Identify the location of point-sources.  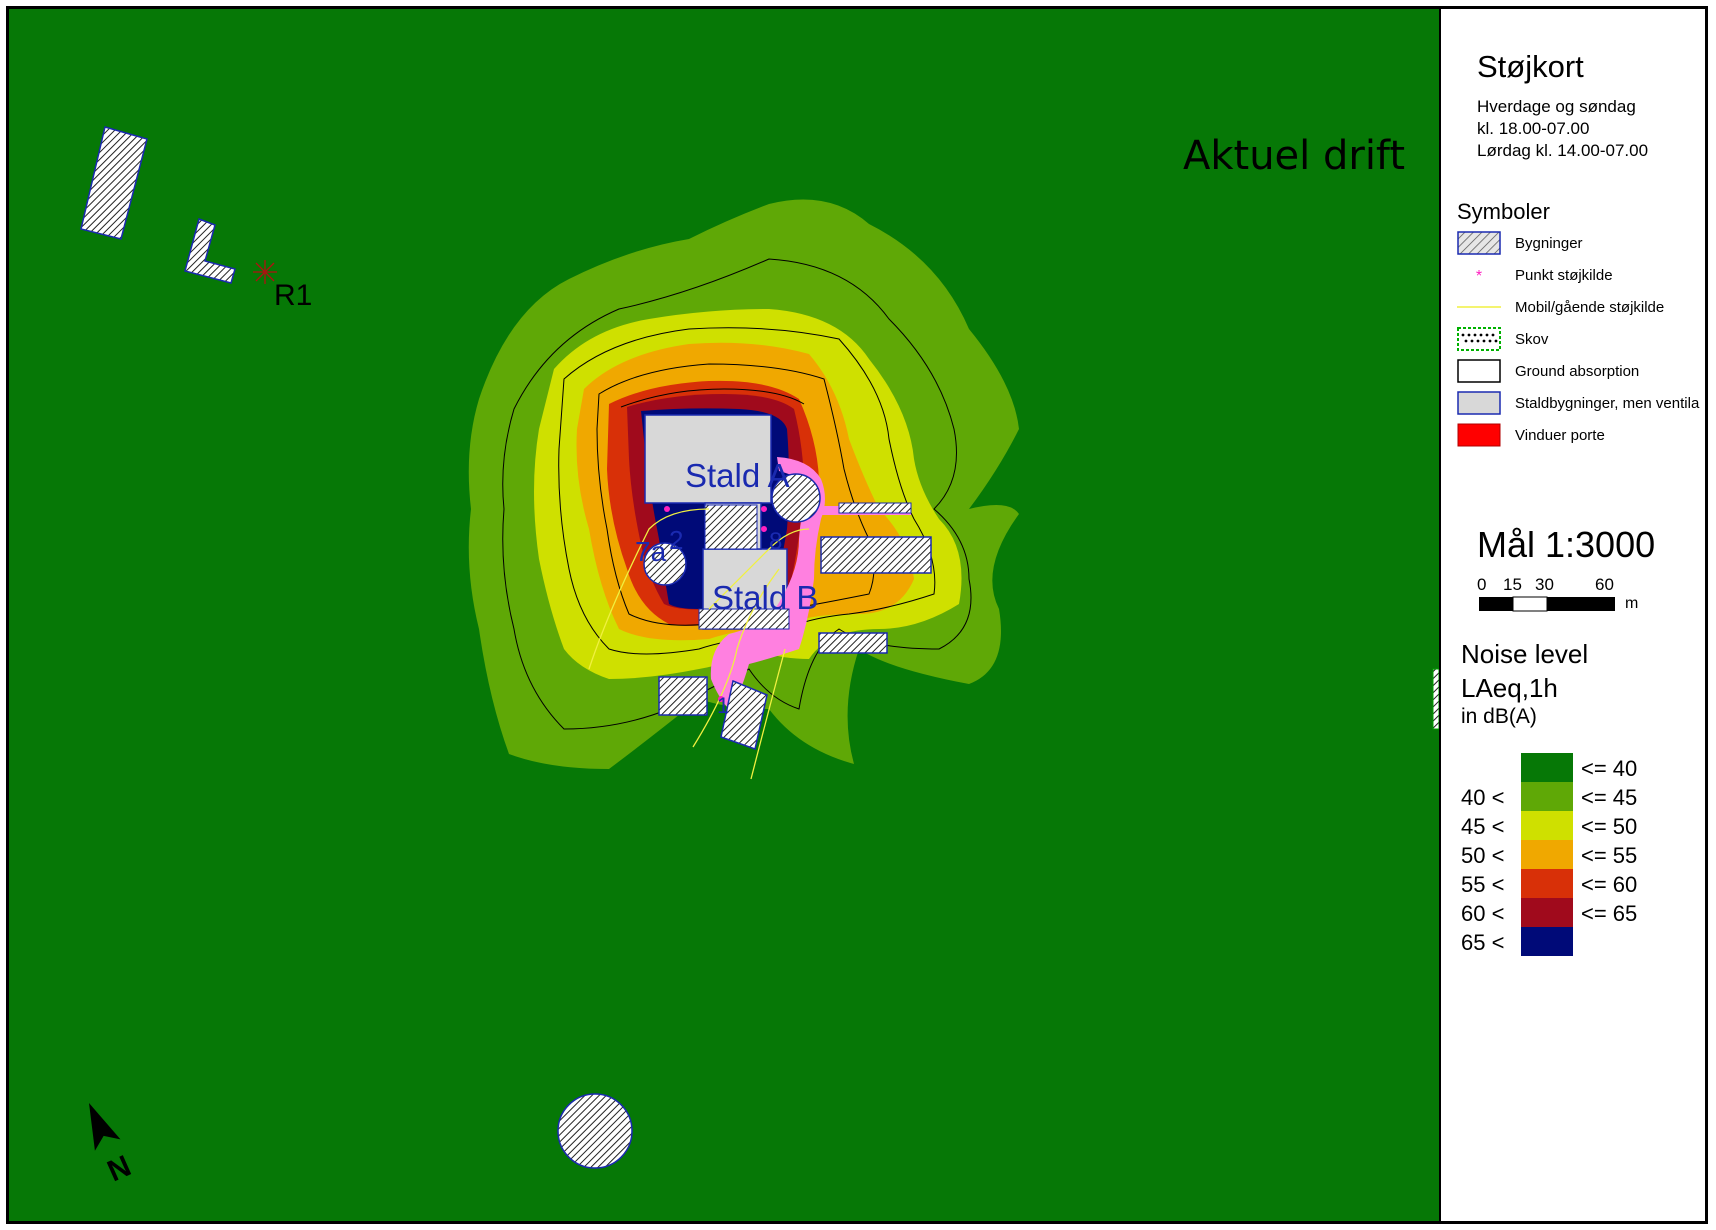
(715, 604).